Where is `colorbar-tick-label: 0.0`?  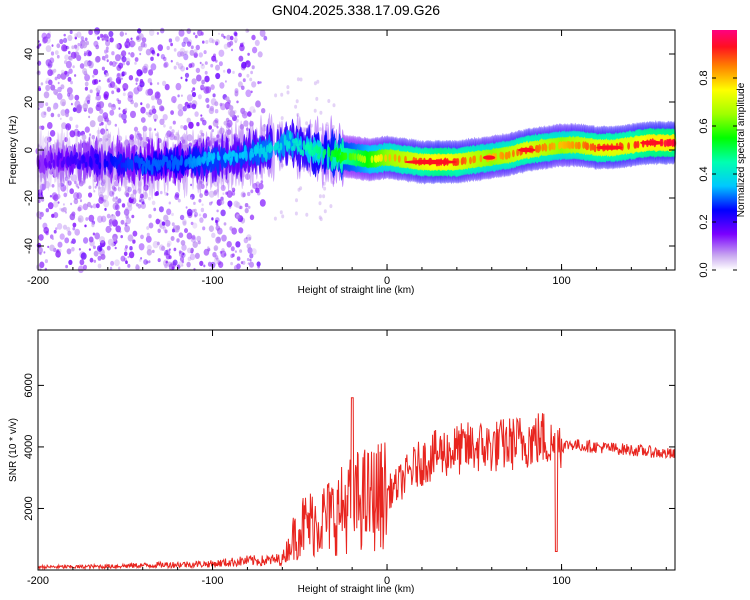 colorbar-tick-label: 0.0 is located at coordinates (704, 269).